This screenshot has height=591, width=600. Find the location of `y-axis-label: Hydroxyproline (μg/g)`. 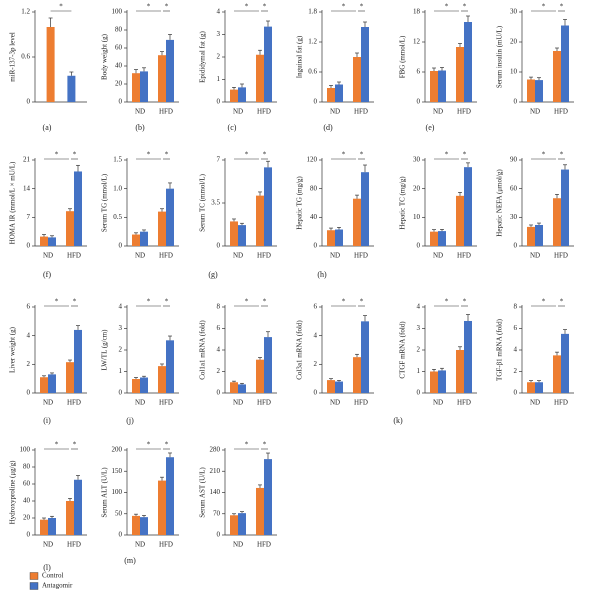

y-axis-label: Hydroxyproline (μg/g) is located at coordinates (13, 492).